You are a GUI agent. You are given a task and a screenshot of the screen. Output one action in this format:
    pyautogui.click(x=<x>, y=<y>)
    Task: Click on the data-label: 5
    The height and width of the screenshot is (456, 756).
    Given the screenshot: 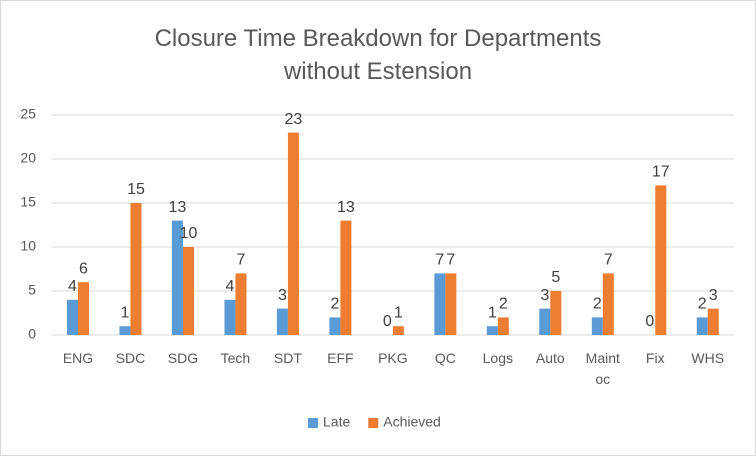 What is the action you would take?
    pyautogui.click(x=555, y=277)
    